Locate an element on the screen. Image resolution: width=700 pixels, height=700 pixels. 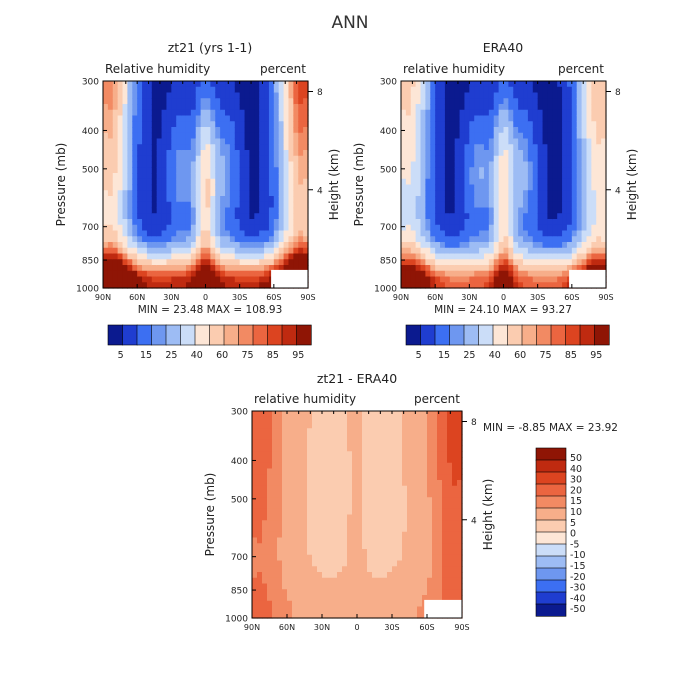
colorbar-label: -15 is located at coordinates (578, 566).